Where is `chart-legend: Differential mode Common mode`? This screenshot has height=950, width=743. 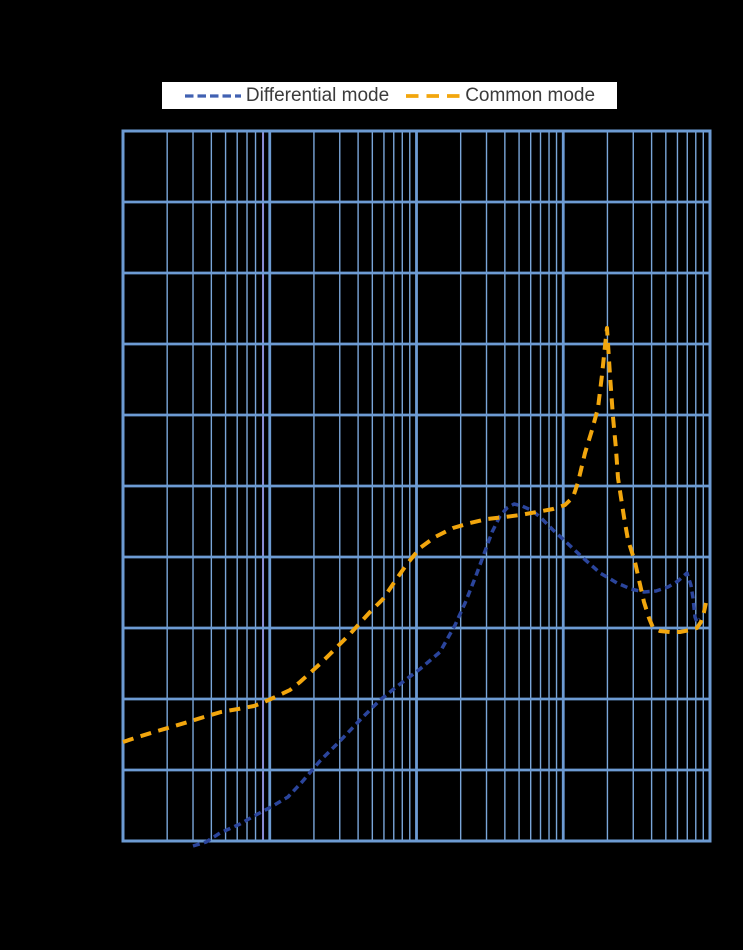
chart-legend: Differential mode Common mode is located at coordinates (389, 95).